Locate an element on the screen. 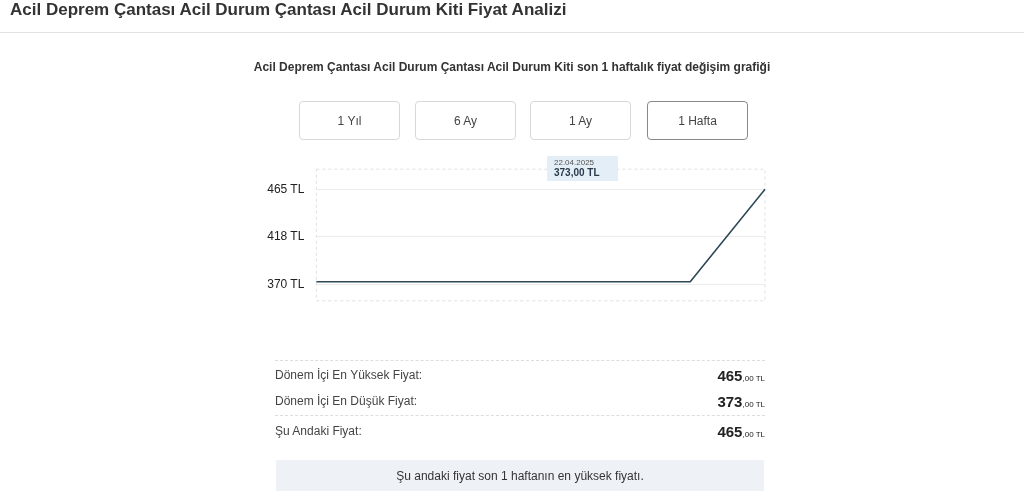 The width and height of the screenshot is (1024, 497). text: Şu Andaki Fiyat: is located at coordinates (318, 431).